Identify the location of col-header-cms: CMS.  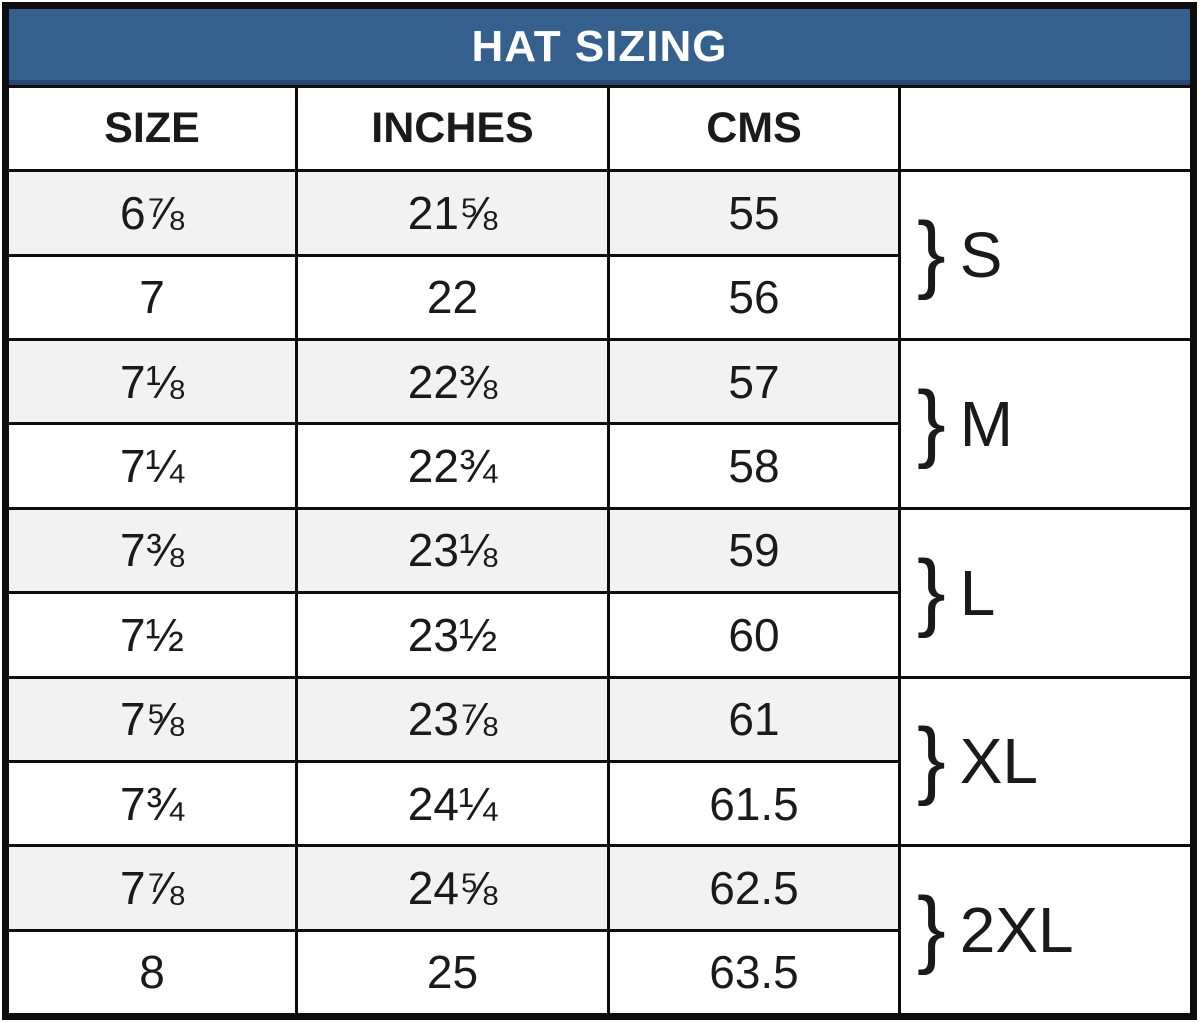
(754, 129).